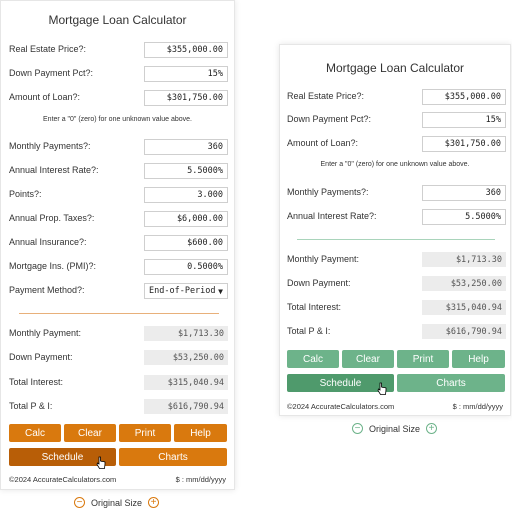 The width and height of the screenshot is (512, 517). Describe the element at coordinates (186, 243) in the screenshot. I see `annual-insurance-input: $600.00` at that location.